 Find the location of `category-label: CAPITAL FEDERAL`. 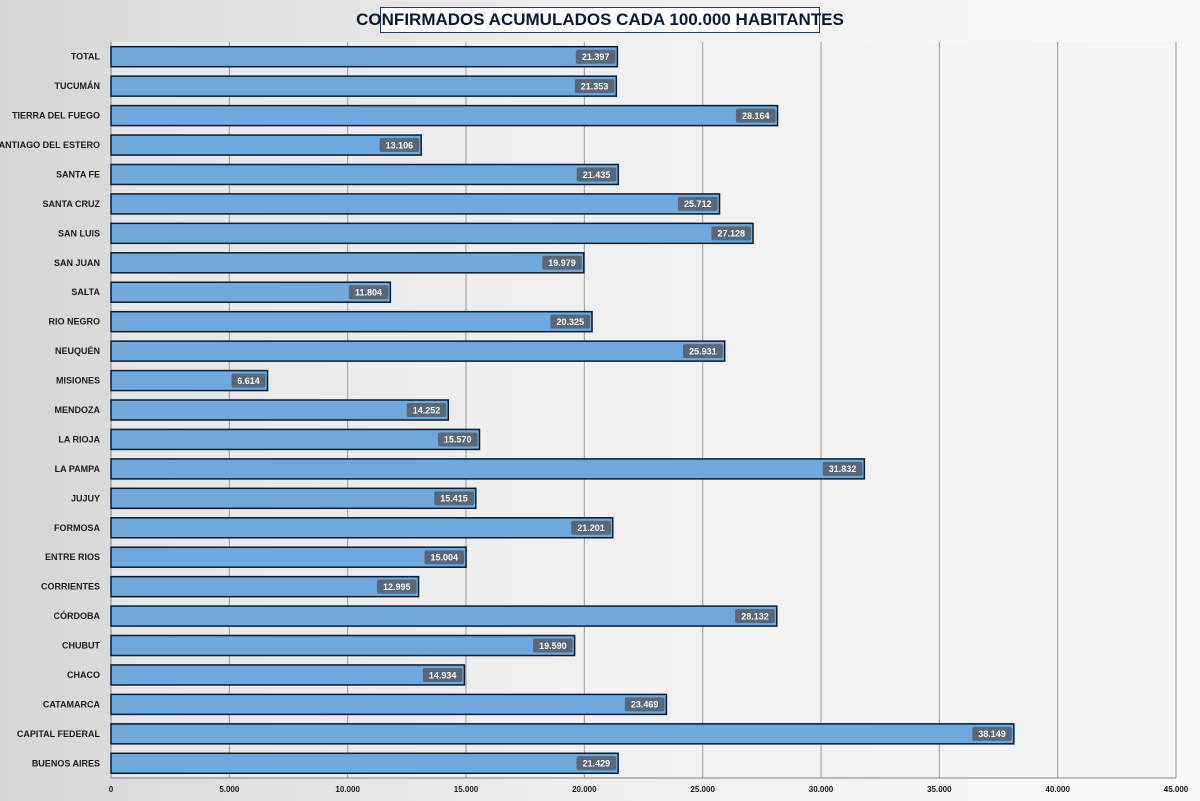

category-label: CAPITAL FEDERAL is located at coordinates (59, 734).